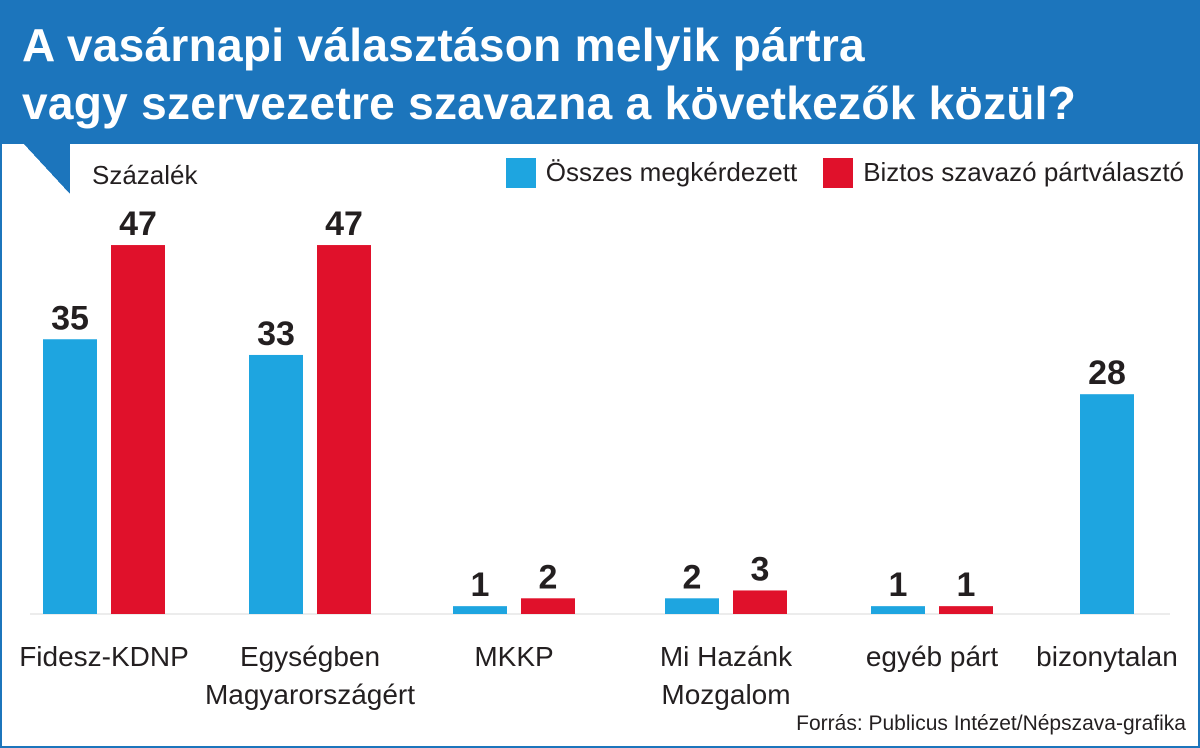 Image resolution: width=1200 pixels, height=748 pixels. I want to click on unit-label: Százalék, so click(145, 175).